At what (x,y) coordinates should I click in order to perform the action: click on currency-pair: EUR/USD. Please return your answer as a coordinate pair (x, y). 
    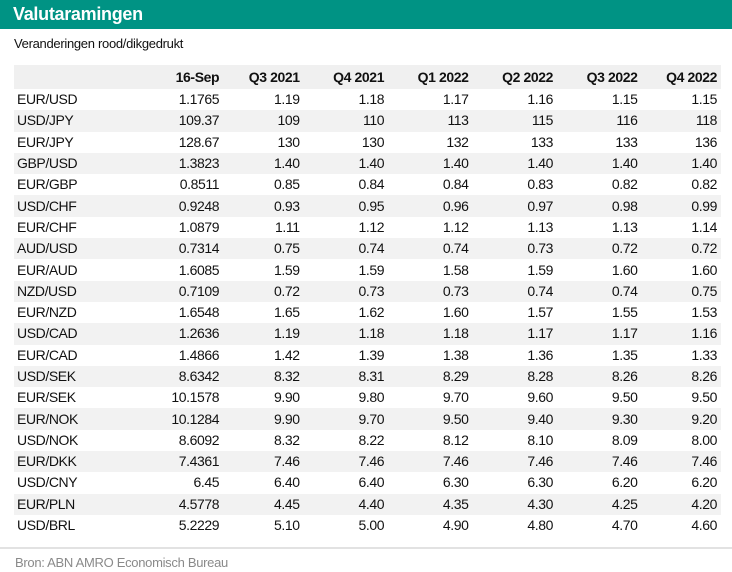
    Looking at the image, I should click on (47, 99).